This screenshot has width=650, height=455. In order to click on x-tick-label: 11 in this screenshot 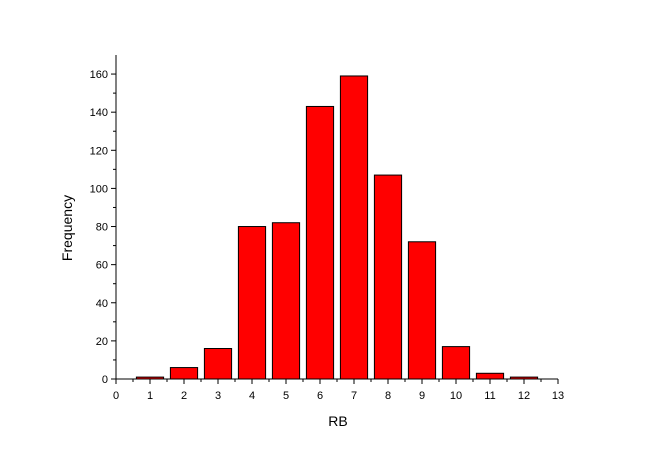, I will do `click(489, 396)`.